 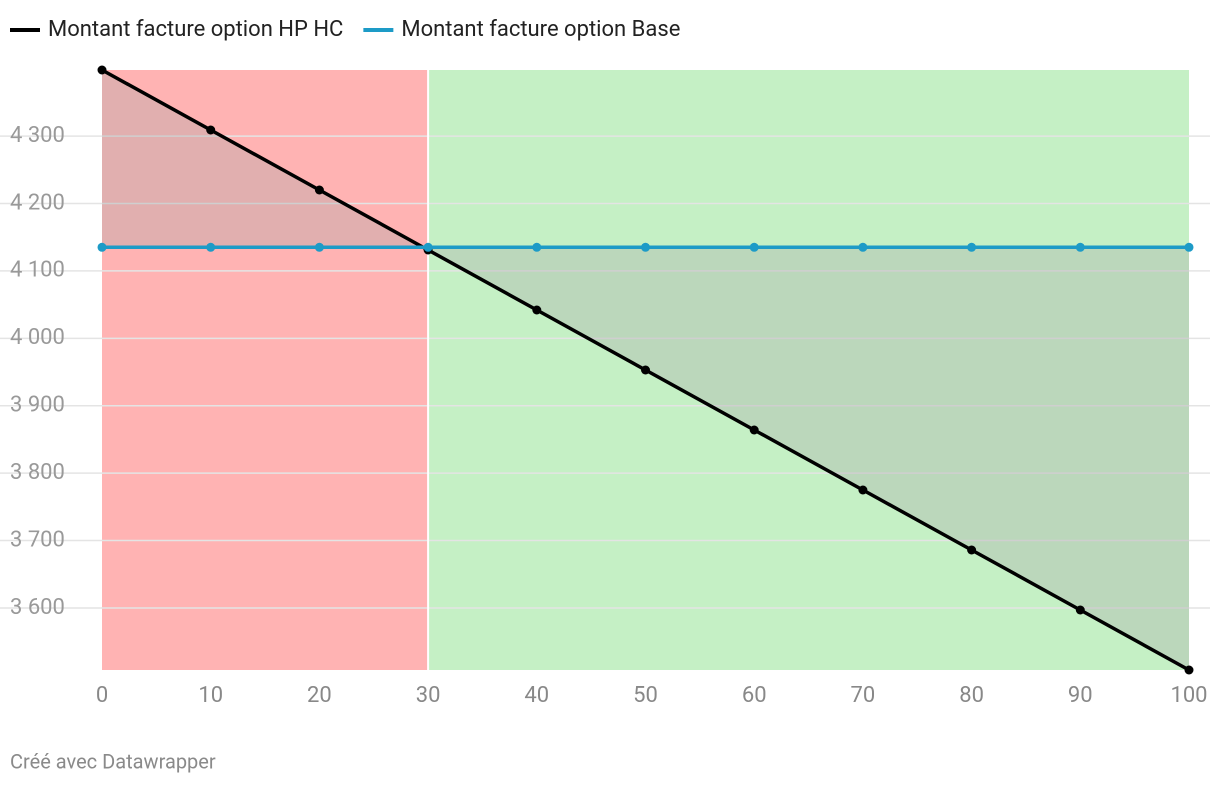 What do you see at coordinates (754, 695) in the screenshot?
I see `x-tick-label: 60` at bounding box center [754, 695].